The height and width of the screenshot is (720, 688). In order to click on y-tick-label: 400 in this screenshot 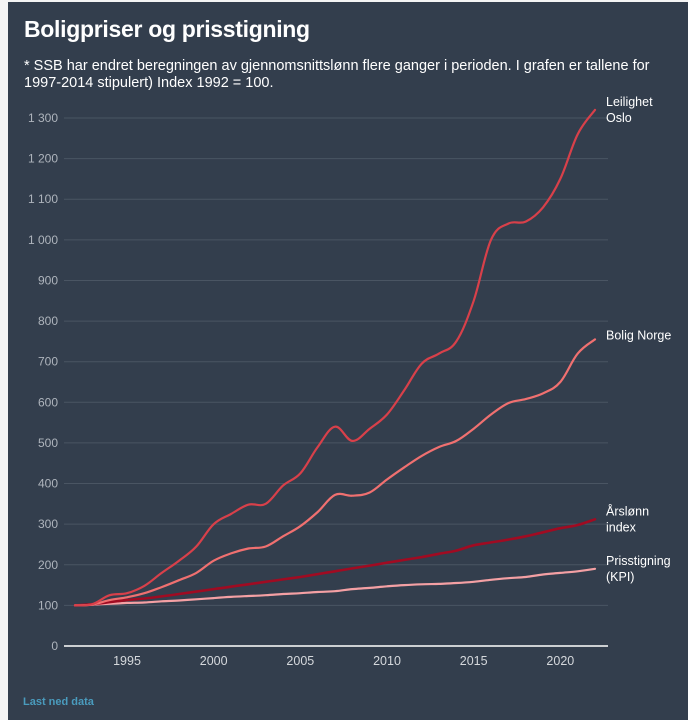, I will do `click(48, 484)`.